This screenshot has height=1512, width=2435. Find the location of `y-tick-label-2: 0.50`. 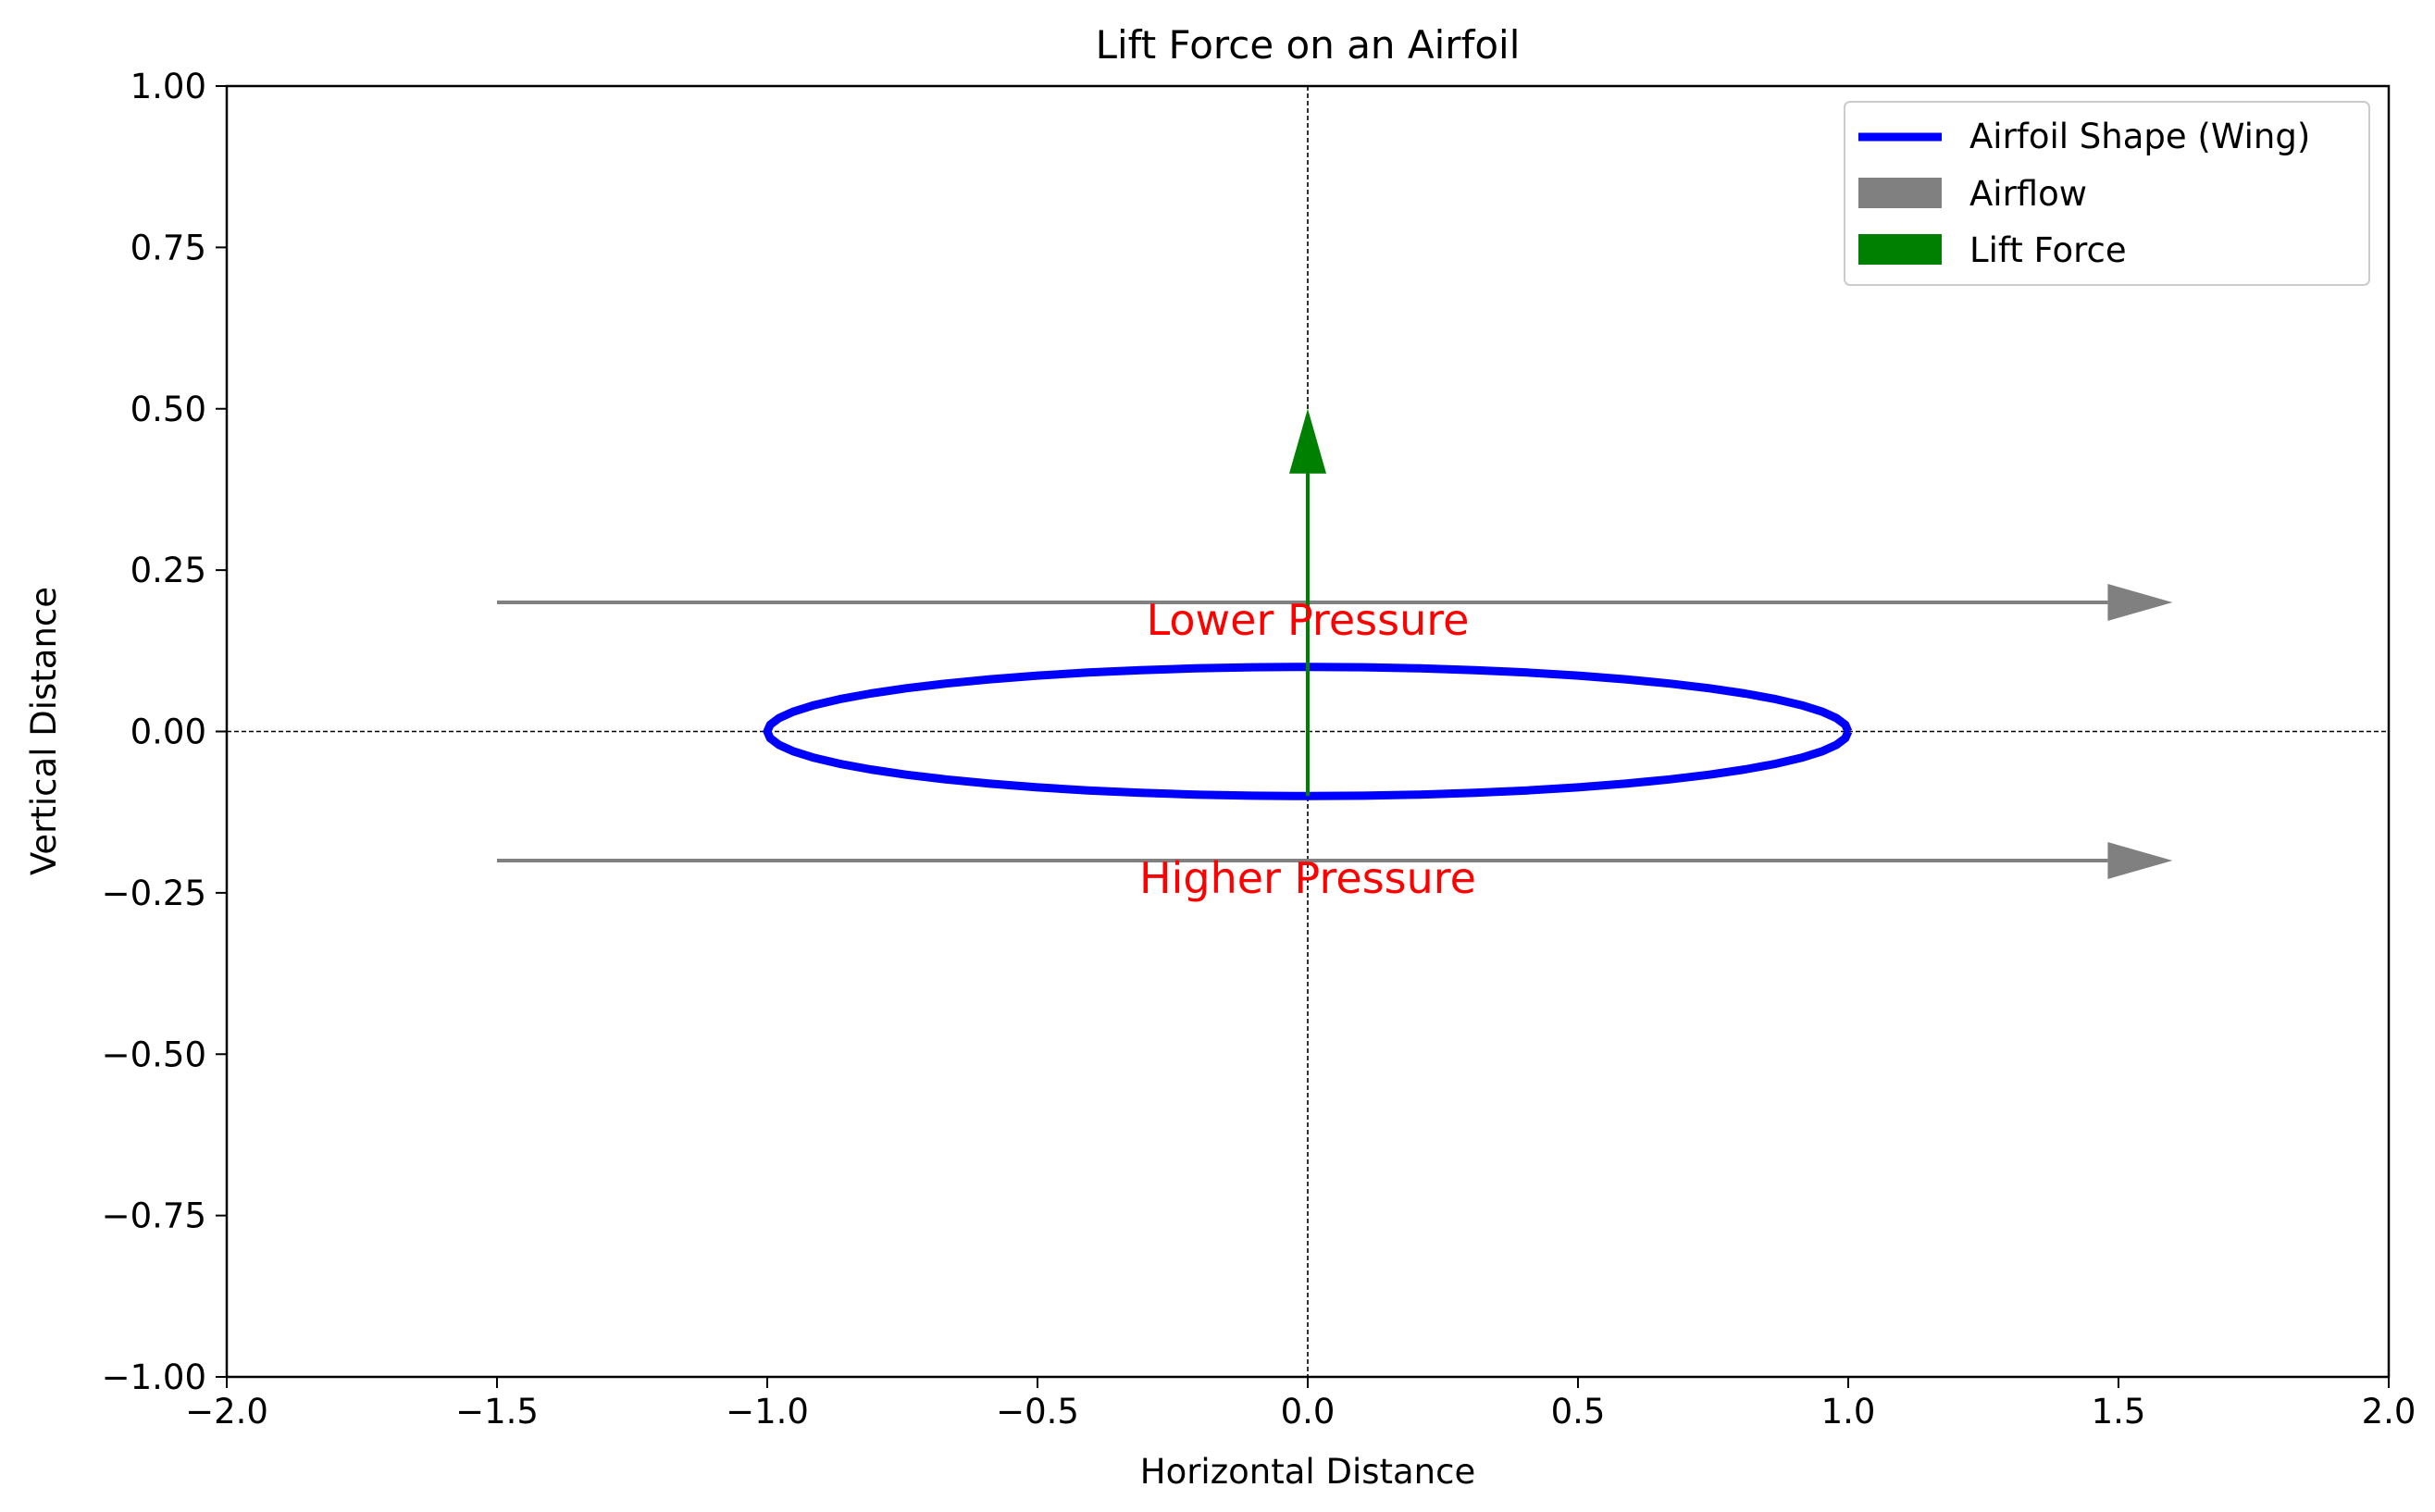

y-tick-label-2: 0.50 is located at coordinates (168, 409).